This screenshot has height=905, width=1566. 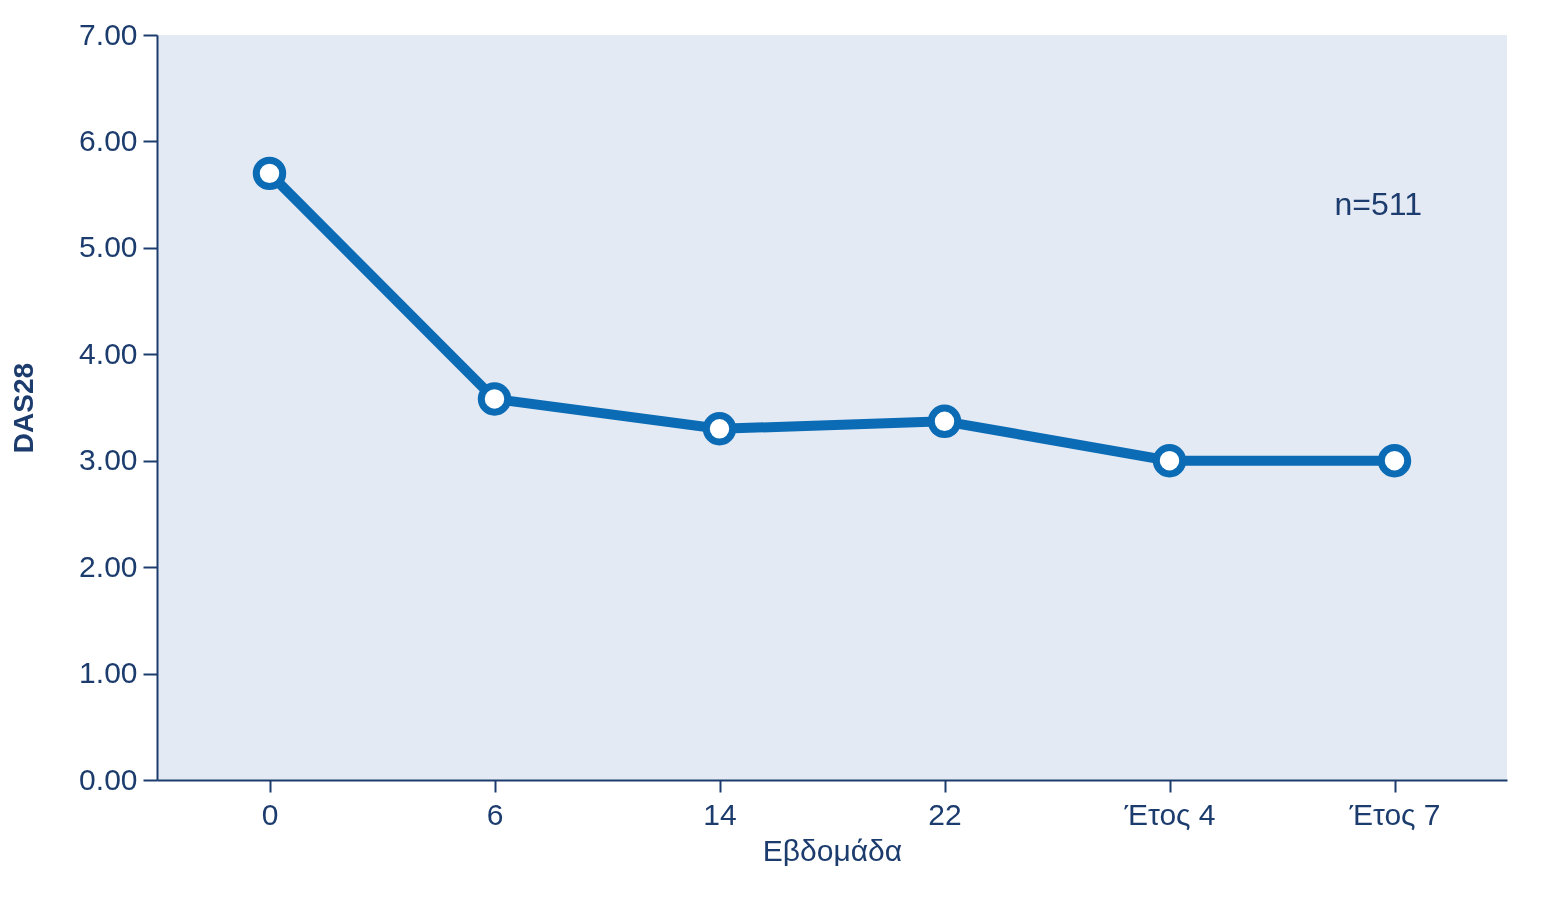 I want to click on x-tick-label: Έτος 4, so click(x=1169, y=814).